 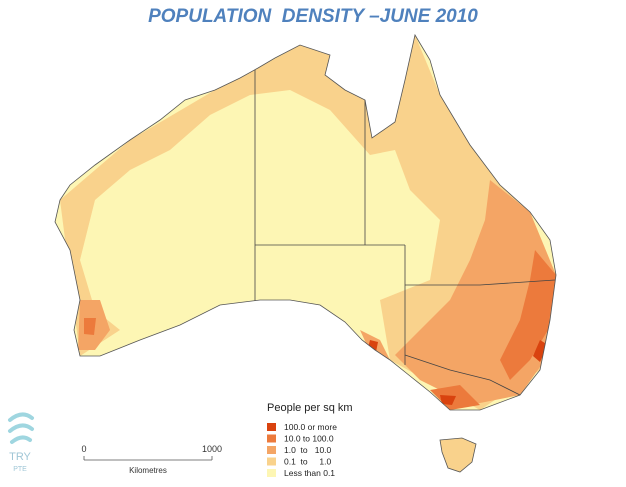 I want to click on legend-label: 0.1 to 1.0, so click(x=308, y=462).